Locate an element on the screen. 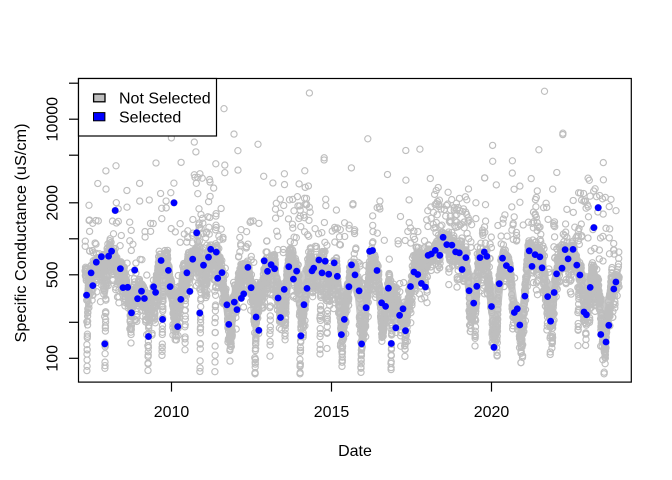 The width and height of the screenshot is (672, 480). svg-text: Specific Conductance (uS/cm) is located at coordinates (21, 233).